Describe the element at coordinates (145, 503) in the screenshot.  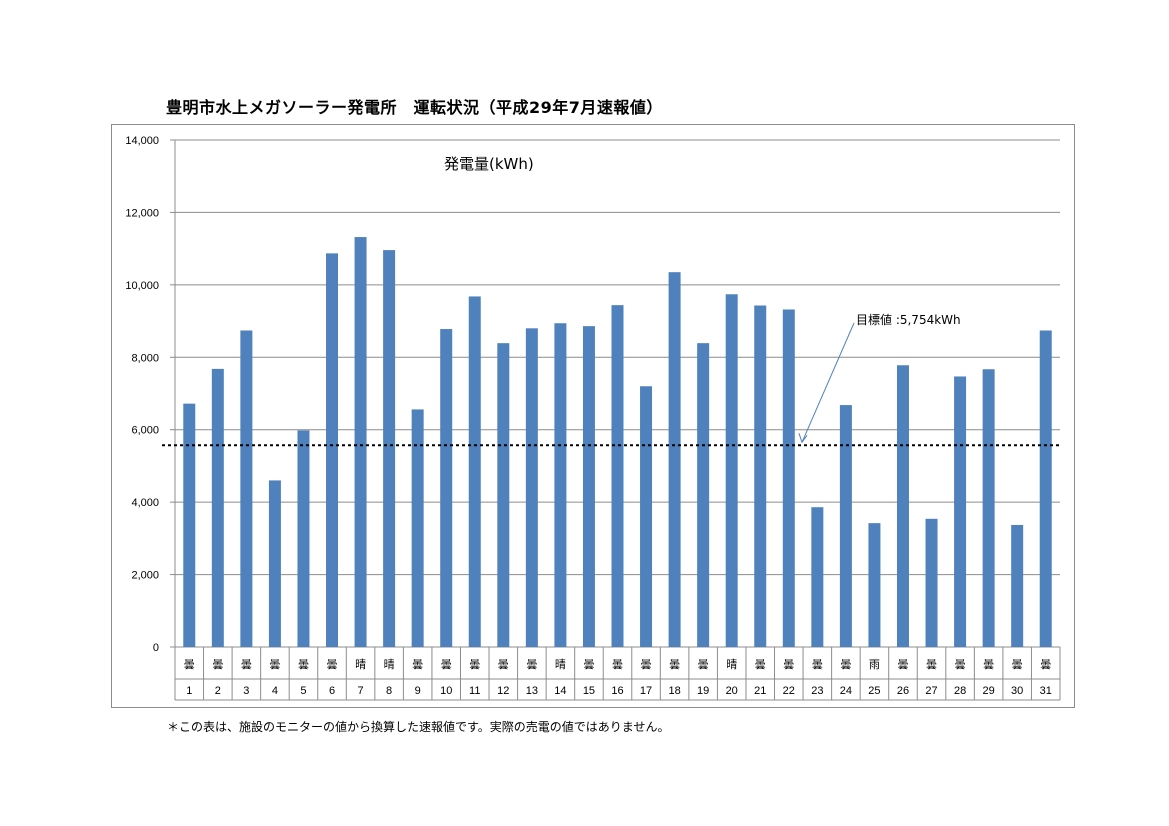
I see `y-tick-label: 4,000` at that location.